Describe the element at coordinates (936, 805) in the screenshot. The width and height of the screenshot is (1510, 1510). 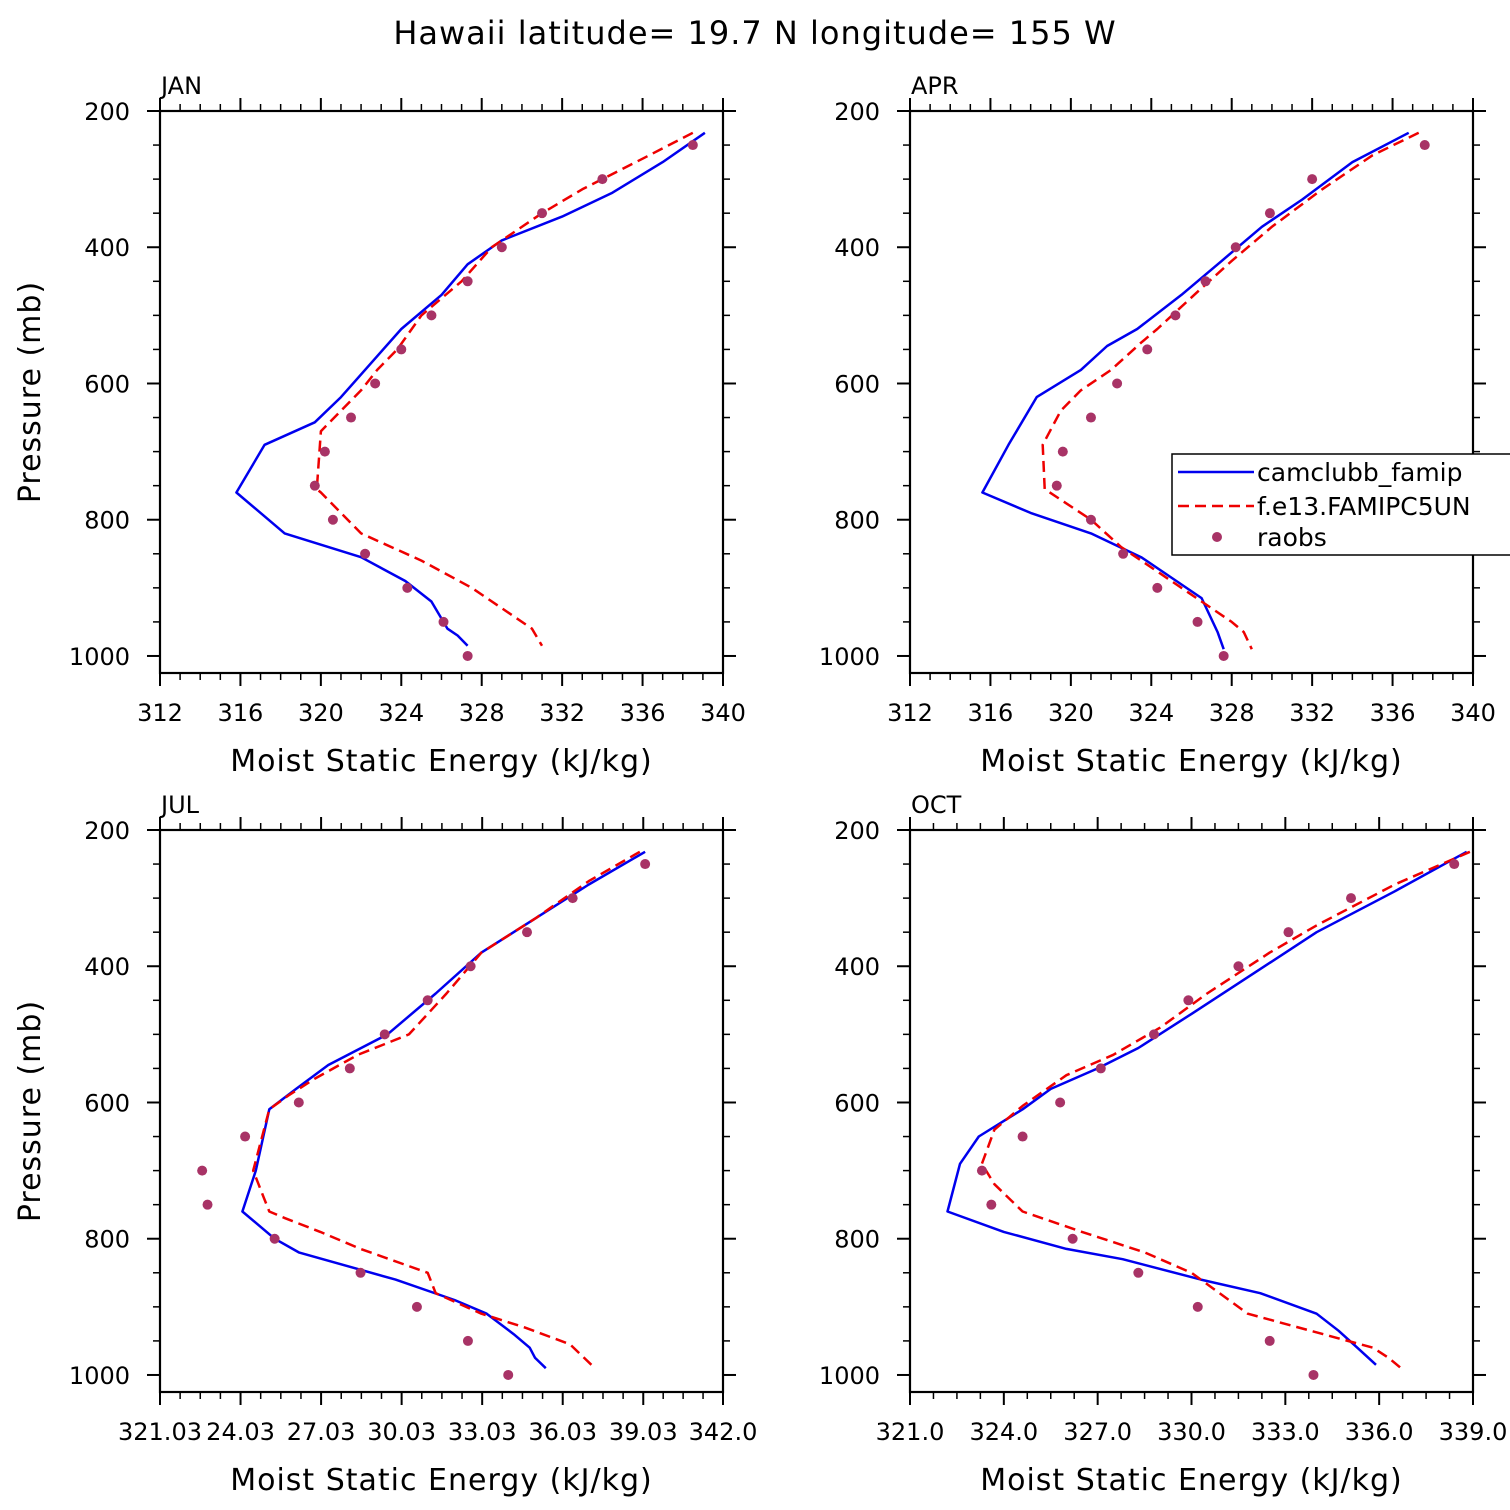
I see `panel-title: OCT` at that location.